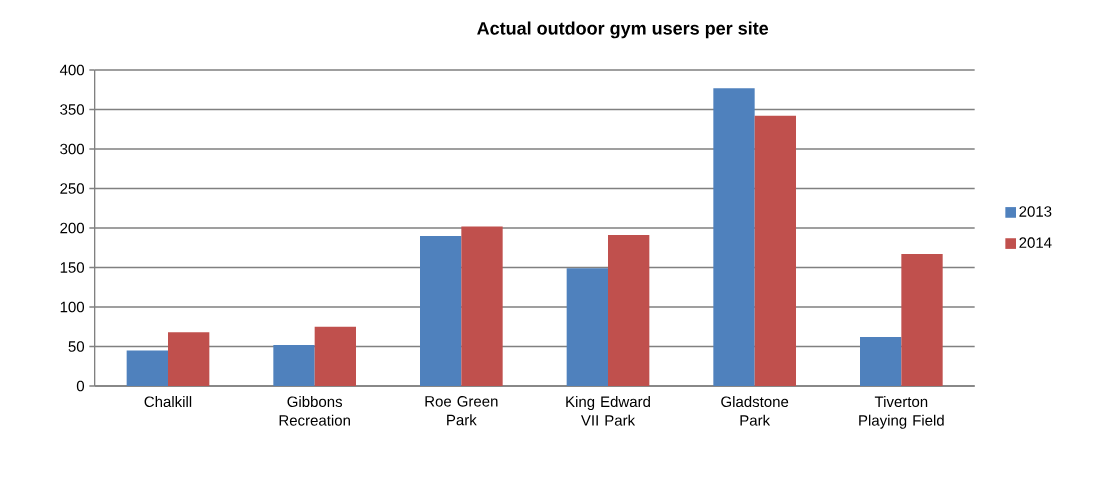  What do you see at coordinates (623, 30) in the screenshot?
I see `chart-title: Actual outdoor gym users per site` at bounding box center [623, 30].